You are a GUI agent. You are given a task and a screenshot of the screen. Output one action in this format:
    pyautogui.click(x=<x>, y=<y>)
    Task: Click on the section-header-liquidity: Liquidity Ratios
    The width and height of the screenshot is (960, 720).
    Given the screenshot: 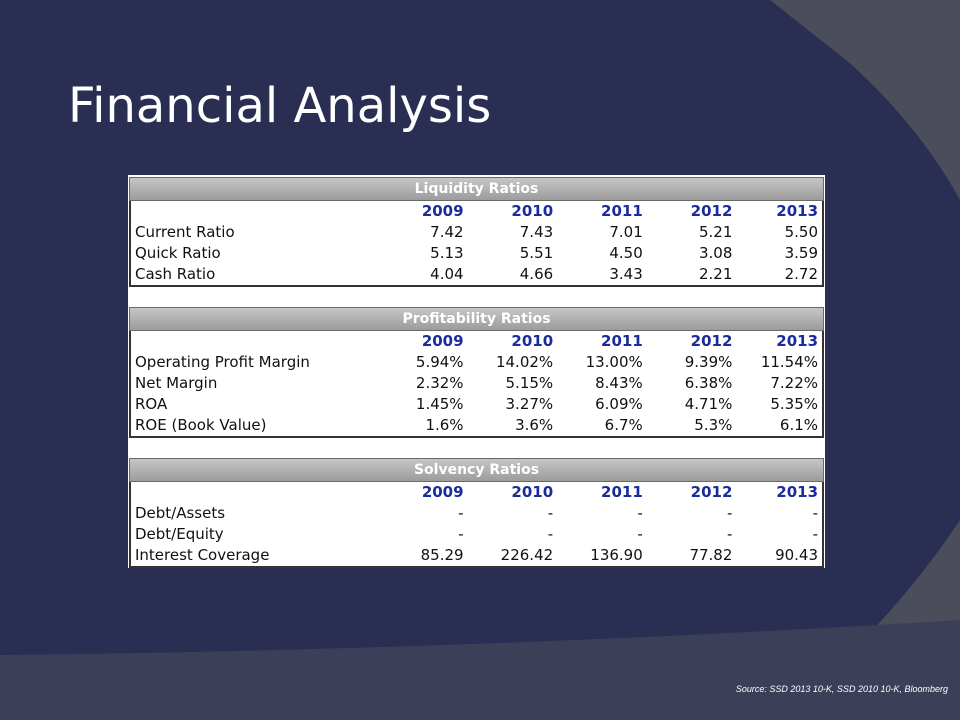 What is the action you would take?
    pyautogui.click(x=476, y=189)
    